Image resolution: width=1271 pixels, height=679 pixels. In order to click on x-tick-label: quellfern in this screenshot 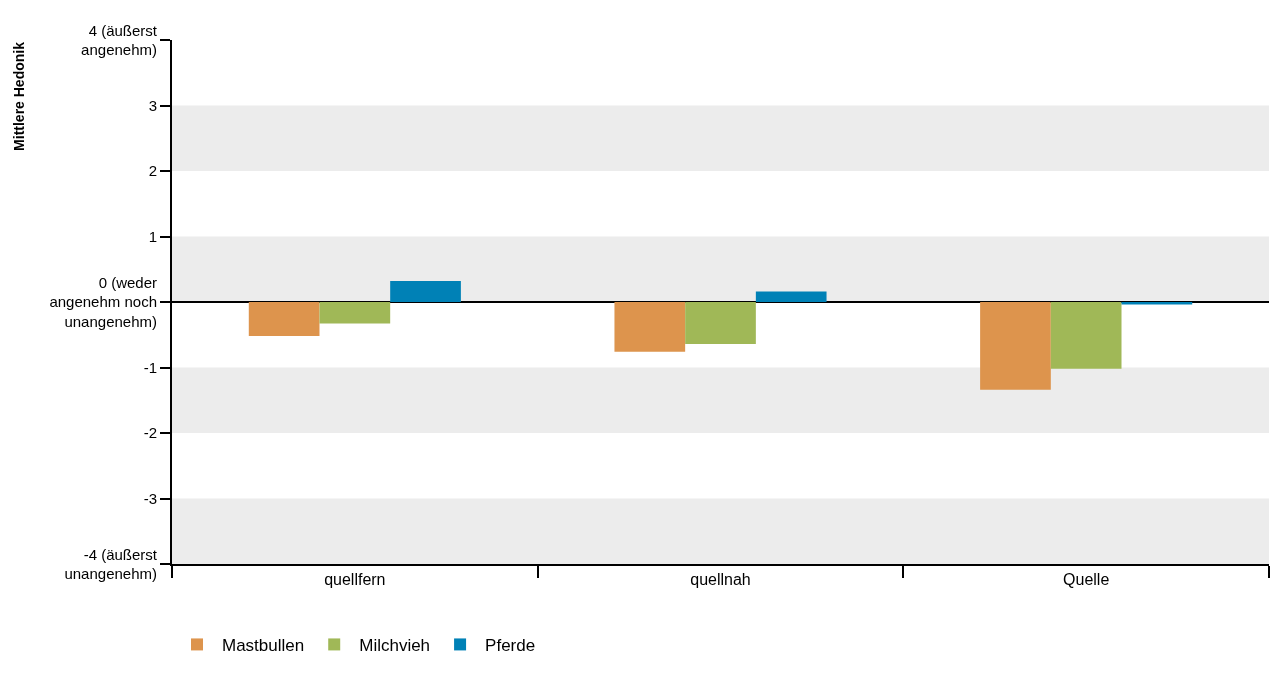, I will do `click(355, 580)`.